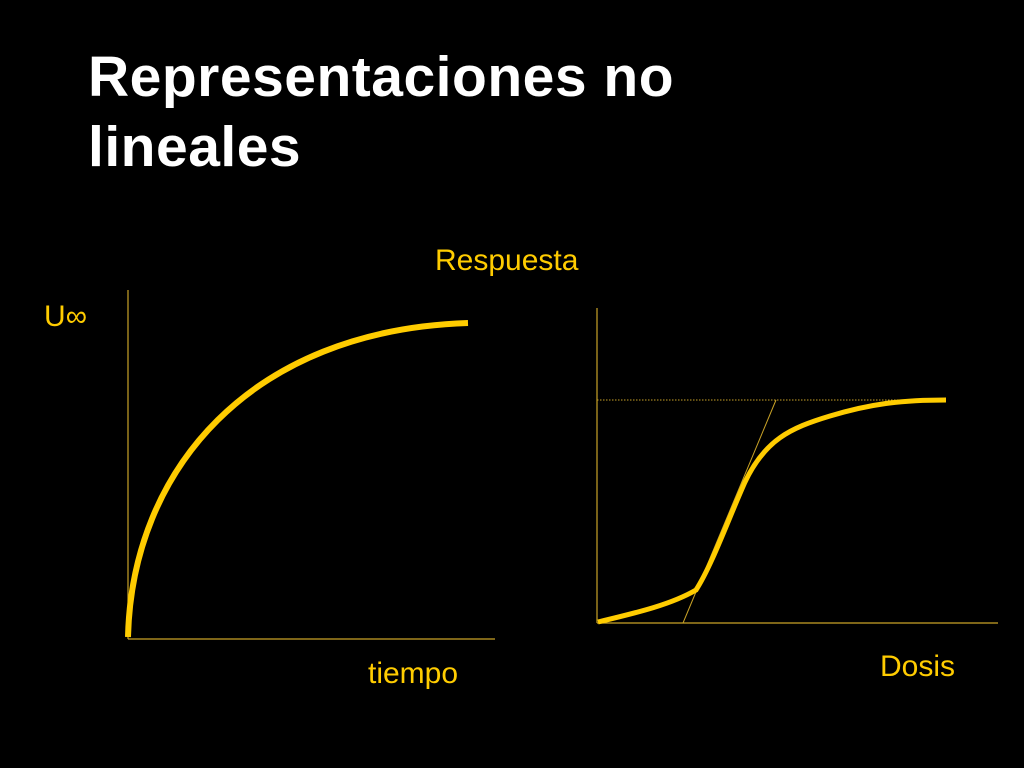 The image size is (1024, 768). I want to click on saturation-curve, so click(297, 479).